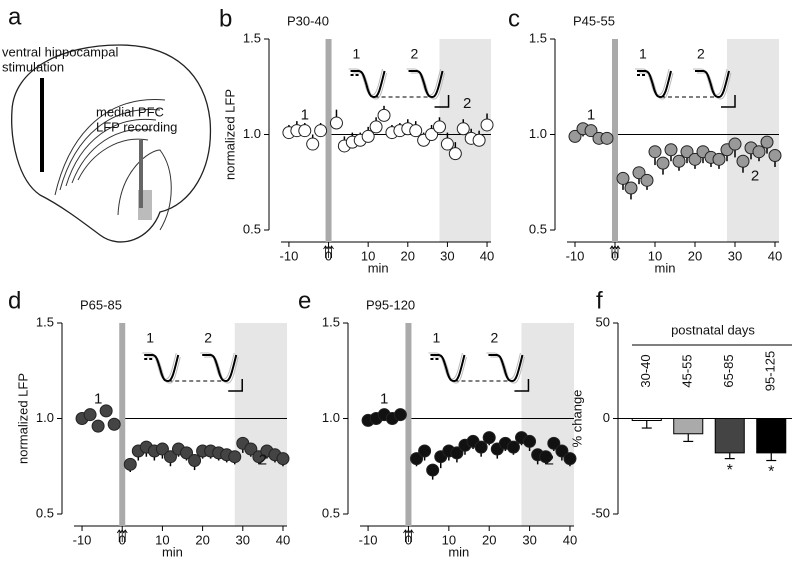 Image resolution: width=800 pixels, height=569 pixels. Describe the element at coordinates (514, 18) in the screenshot. I see `panel-letter: c` at that location.